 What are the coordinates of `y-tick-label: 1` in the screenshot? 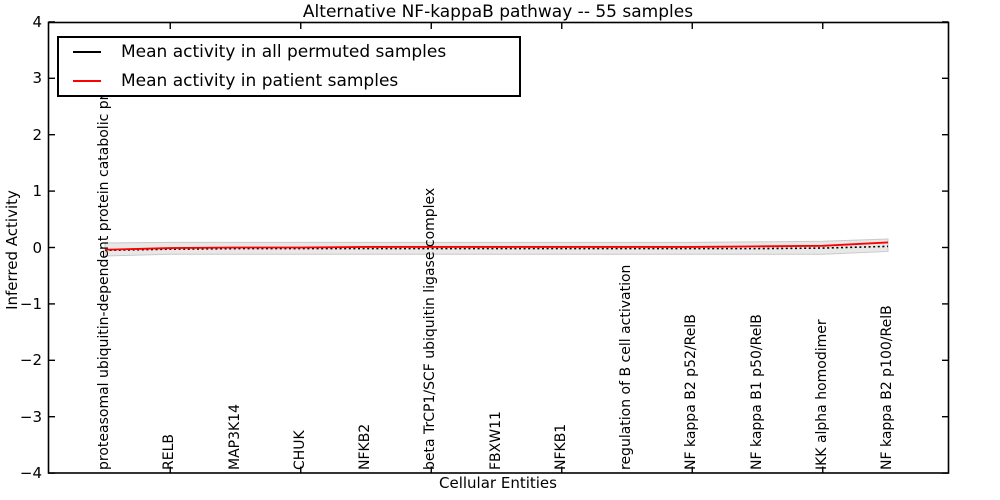 It's located at (37, 191).